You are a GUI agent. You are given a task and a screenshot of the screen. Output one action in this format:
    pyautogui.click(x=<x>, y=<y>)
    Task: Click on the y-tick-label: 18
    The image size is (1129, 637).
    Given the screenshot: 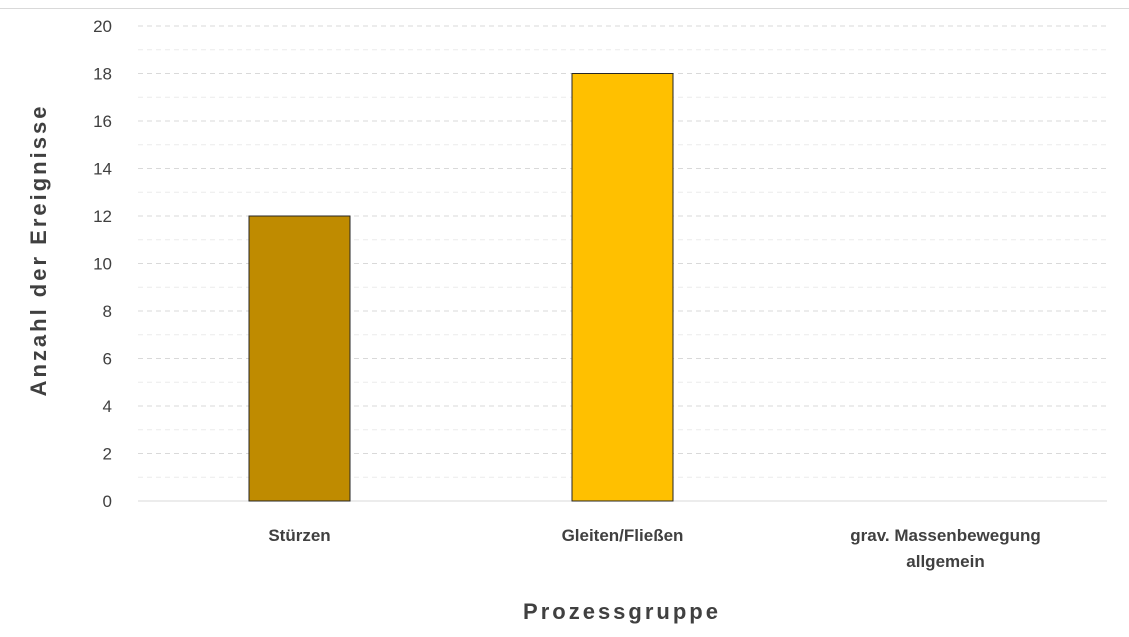 What is the action you would take?
    pyautogui.click(x=102, y=74)
    